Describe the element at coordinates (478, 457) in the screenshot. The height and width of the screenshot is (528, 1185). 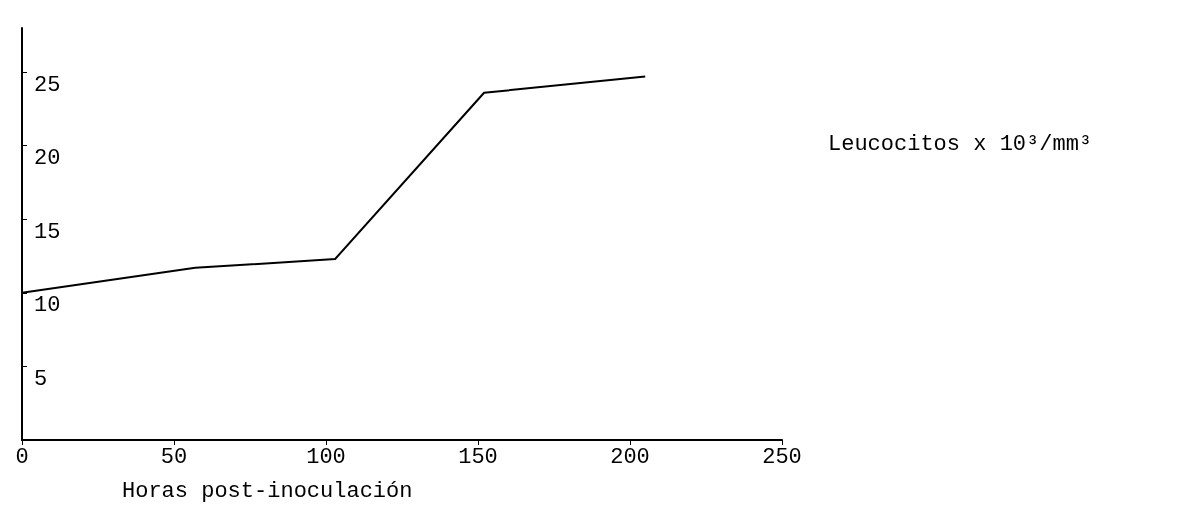
I see `x-tick-label: 150` at that location.